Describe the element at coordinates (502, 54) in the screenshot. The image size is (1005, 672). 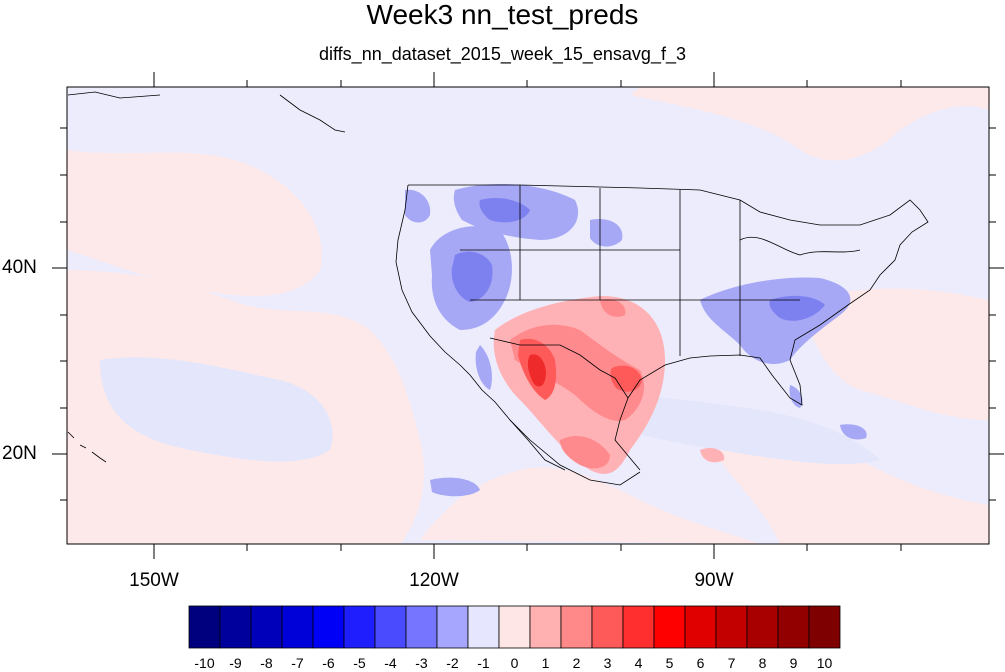
I see `map-subtitle: diffs_nn_dataset_2015_week_15_ensavg_f_3` at that location.